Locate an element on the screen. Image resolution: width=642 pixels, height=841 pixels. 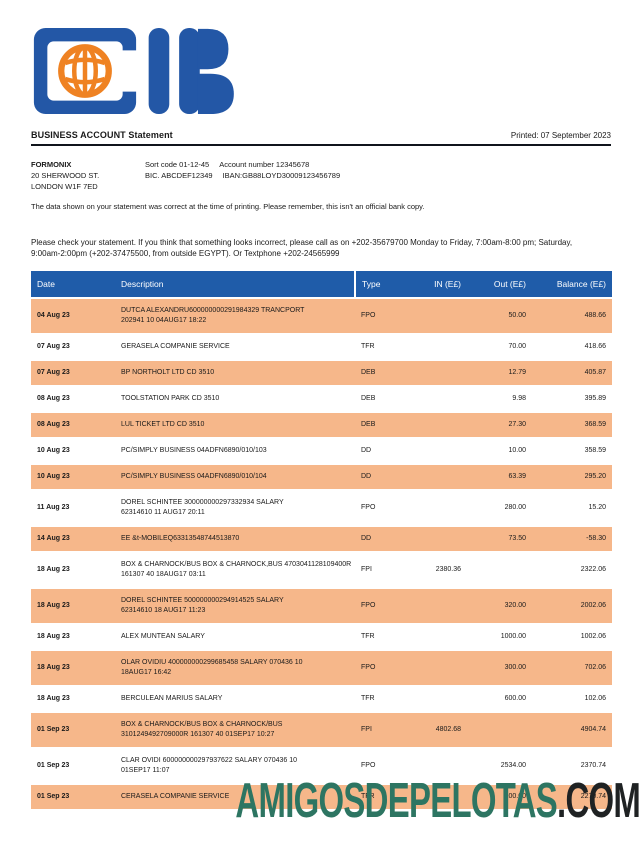
cell-balance: 15.20 is located at coordinates (597, 507).